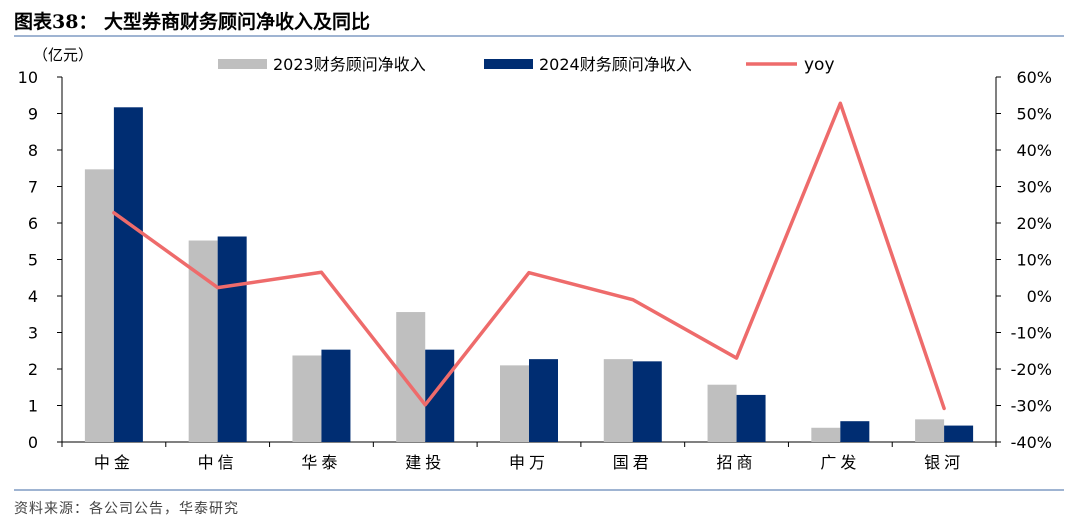 This screenshot has width=1080, height=525. What do you see at coordinates (615, 64) in the screenshot?
I see `legend-label-2024: 2024财务顾问净收入` at bounding box center [615, 64].